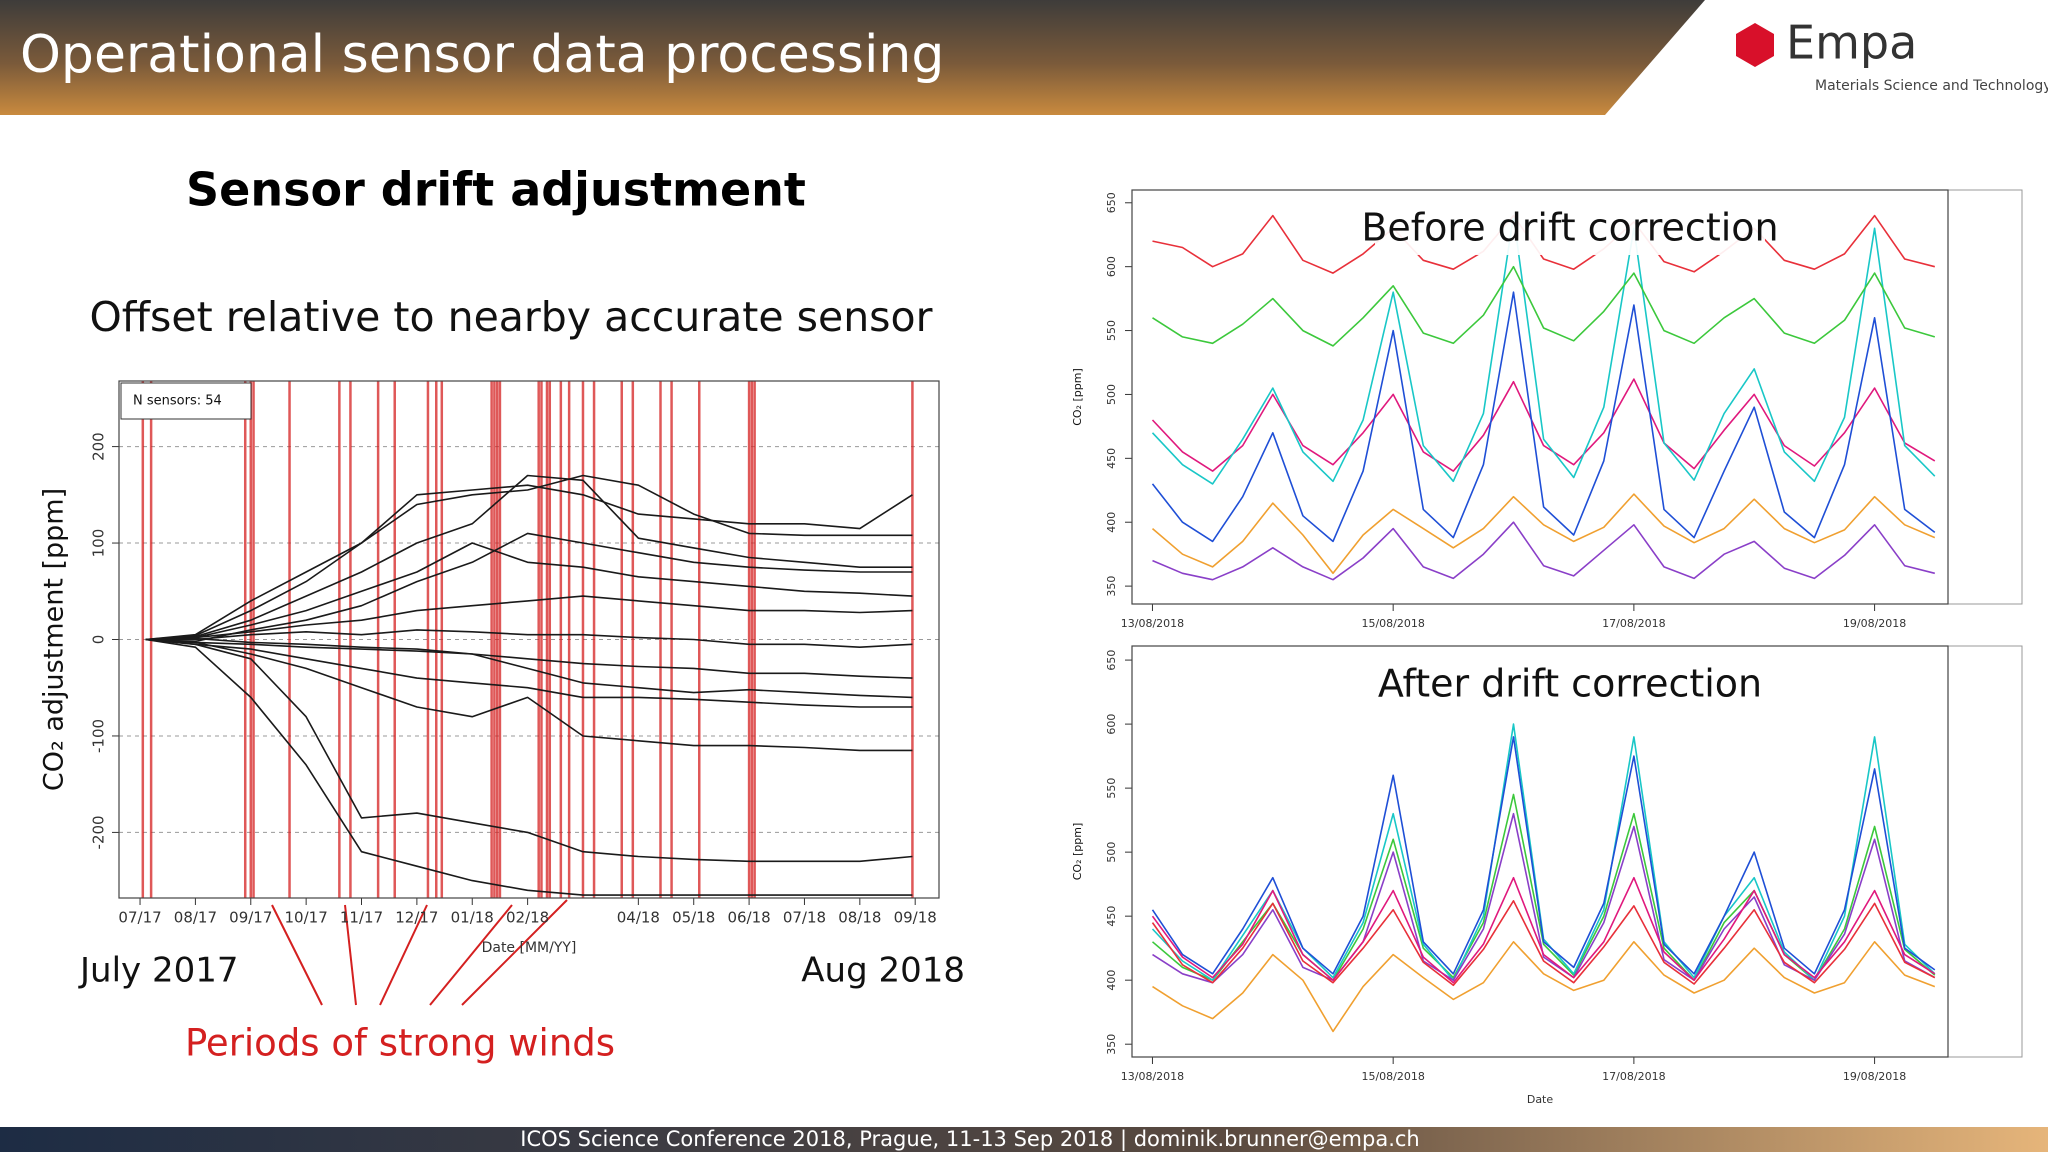  Describe the element at coordinates (195, 918) in the screenshot. I see `x-tick-label: 08/17` at that location.